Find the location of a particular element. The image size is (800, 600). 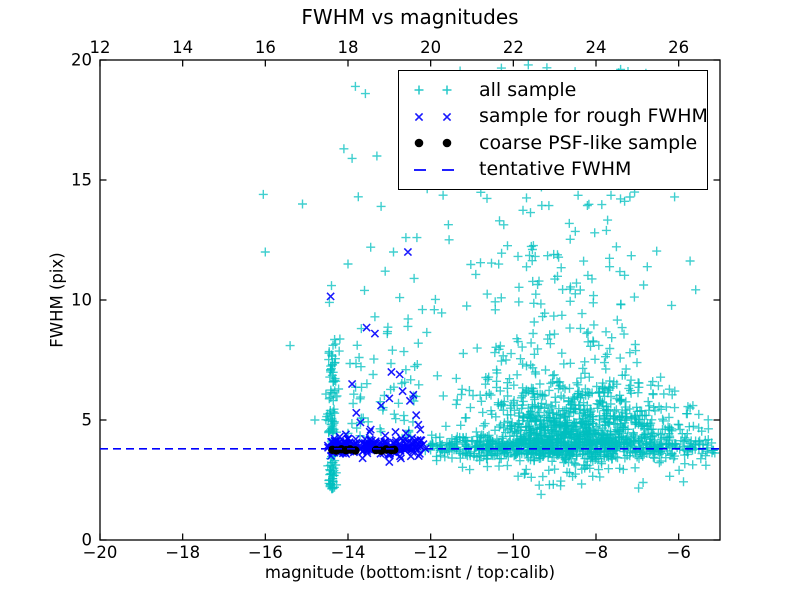

legend-label: all sample is located at coordinates (528, 89).